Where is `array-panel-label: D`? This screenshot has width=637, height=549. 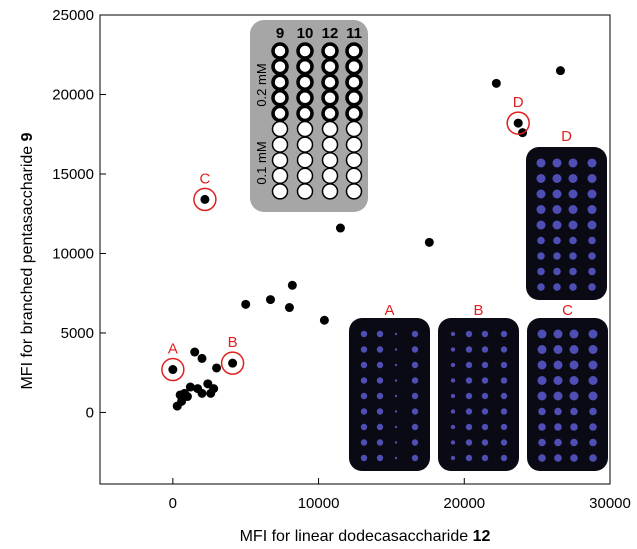
array-panel-label: D is located at coordinates (566, 136).